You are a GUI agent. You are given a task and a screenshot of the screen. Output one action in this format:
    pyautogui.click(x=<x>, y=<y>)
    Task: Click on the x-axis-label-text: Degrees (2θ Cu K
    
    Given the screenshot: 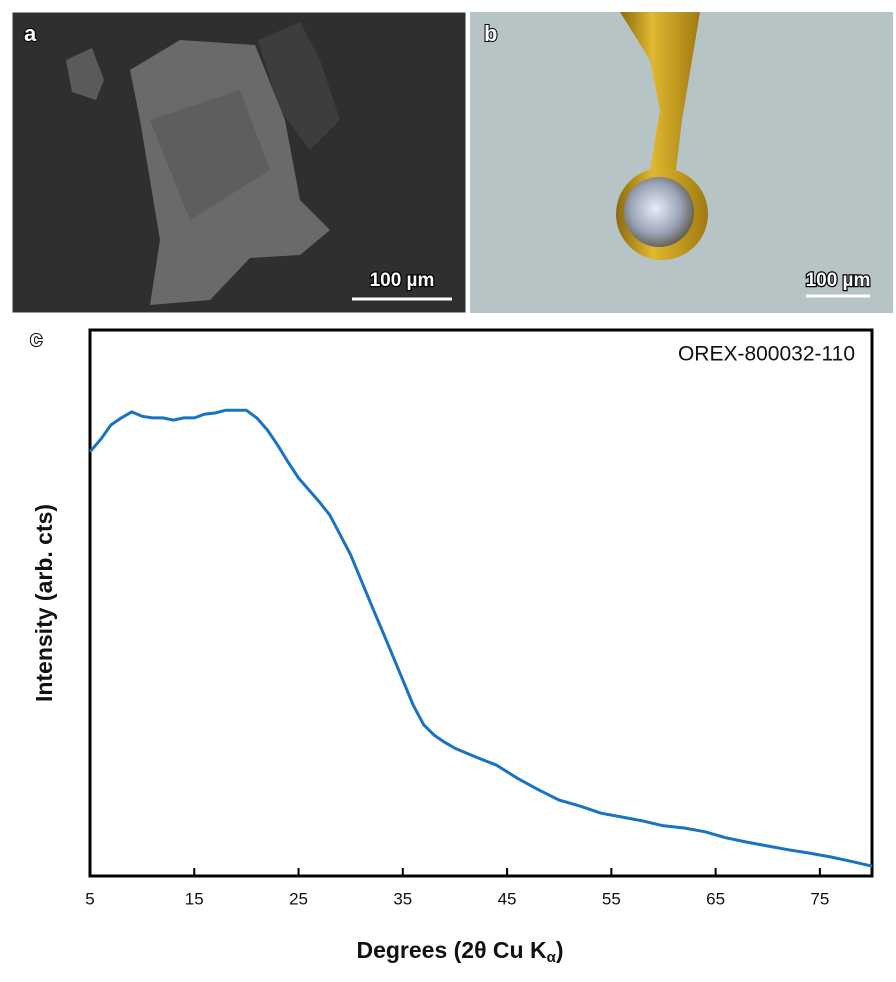 What is the action you would take?
    pyautogui.click(x=451, y=950)
    